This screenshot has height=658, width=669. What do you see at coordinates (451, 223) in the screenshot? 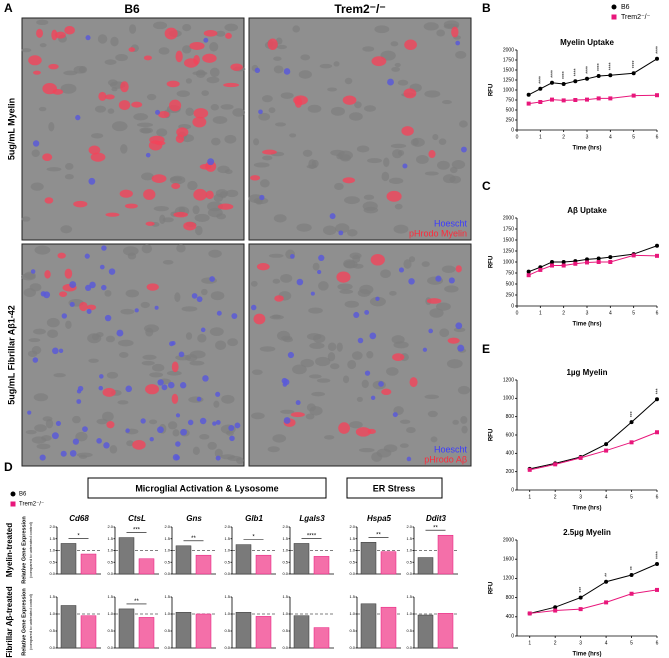
I see `overlay-label: Hoescht` at bounding box center [451, 223].